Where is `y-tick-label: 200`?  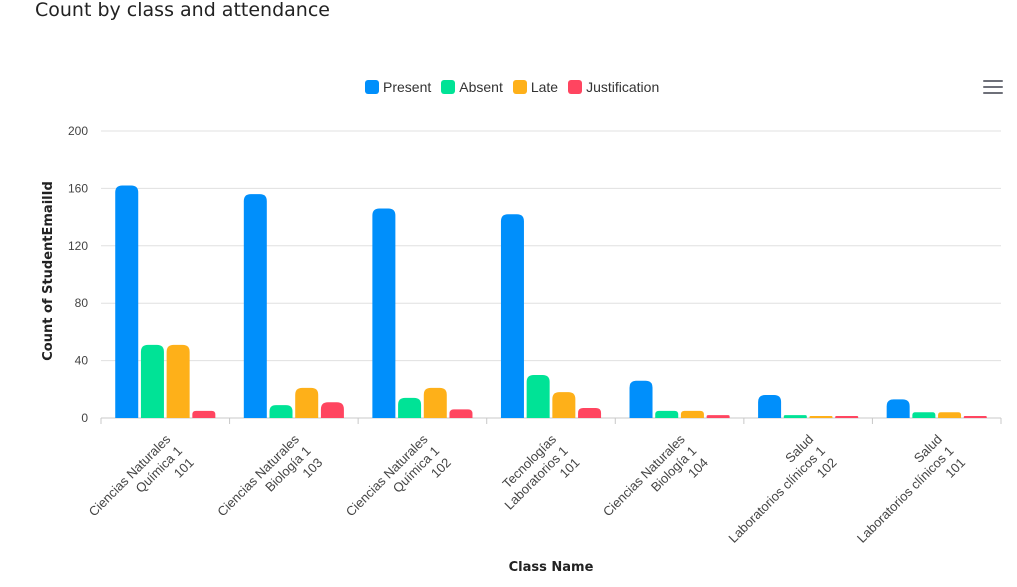 y-tick-label: 200 is located at coordinates (78, 131).